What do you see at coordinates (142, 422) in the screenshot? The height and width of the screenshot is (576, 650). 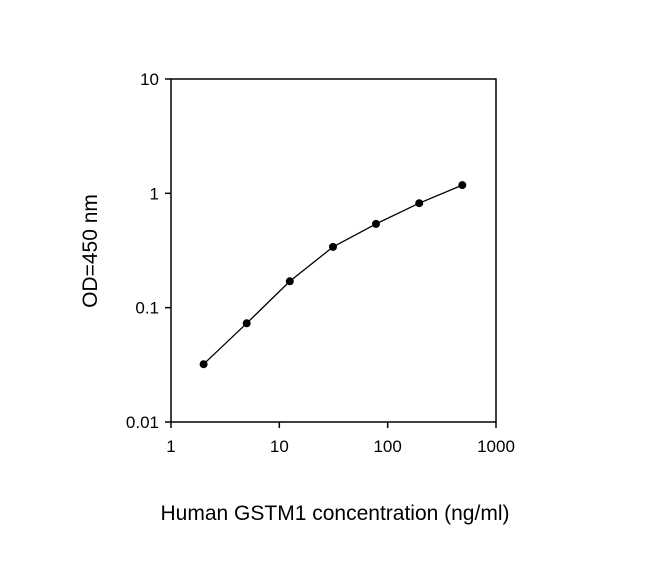 I see `y-tick-label: 0.01` at bounding box center [142, 422].